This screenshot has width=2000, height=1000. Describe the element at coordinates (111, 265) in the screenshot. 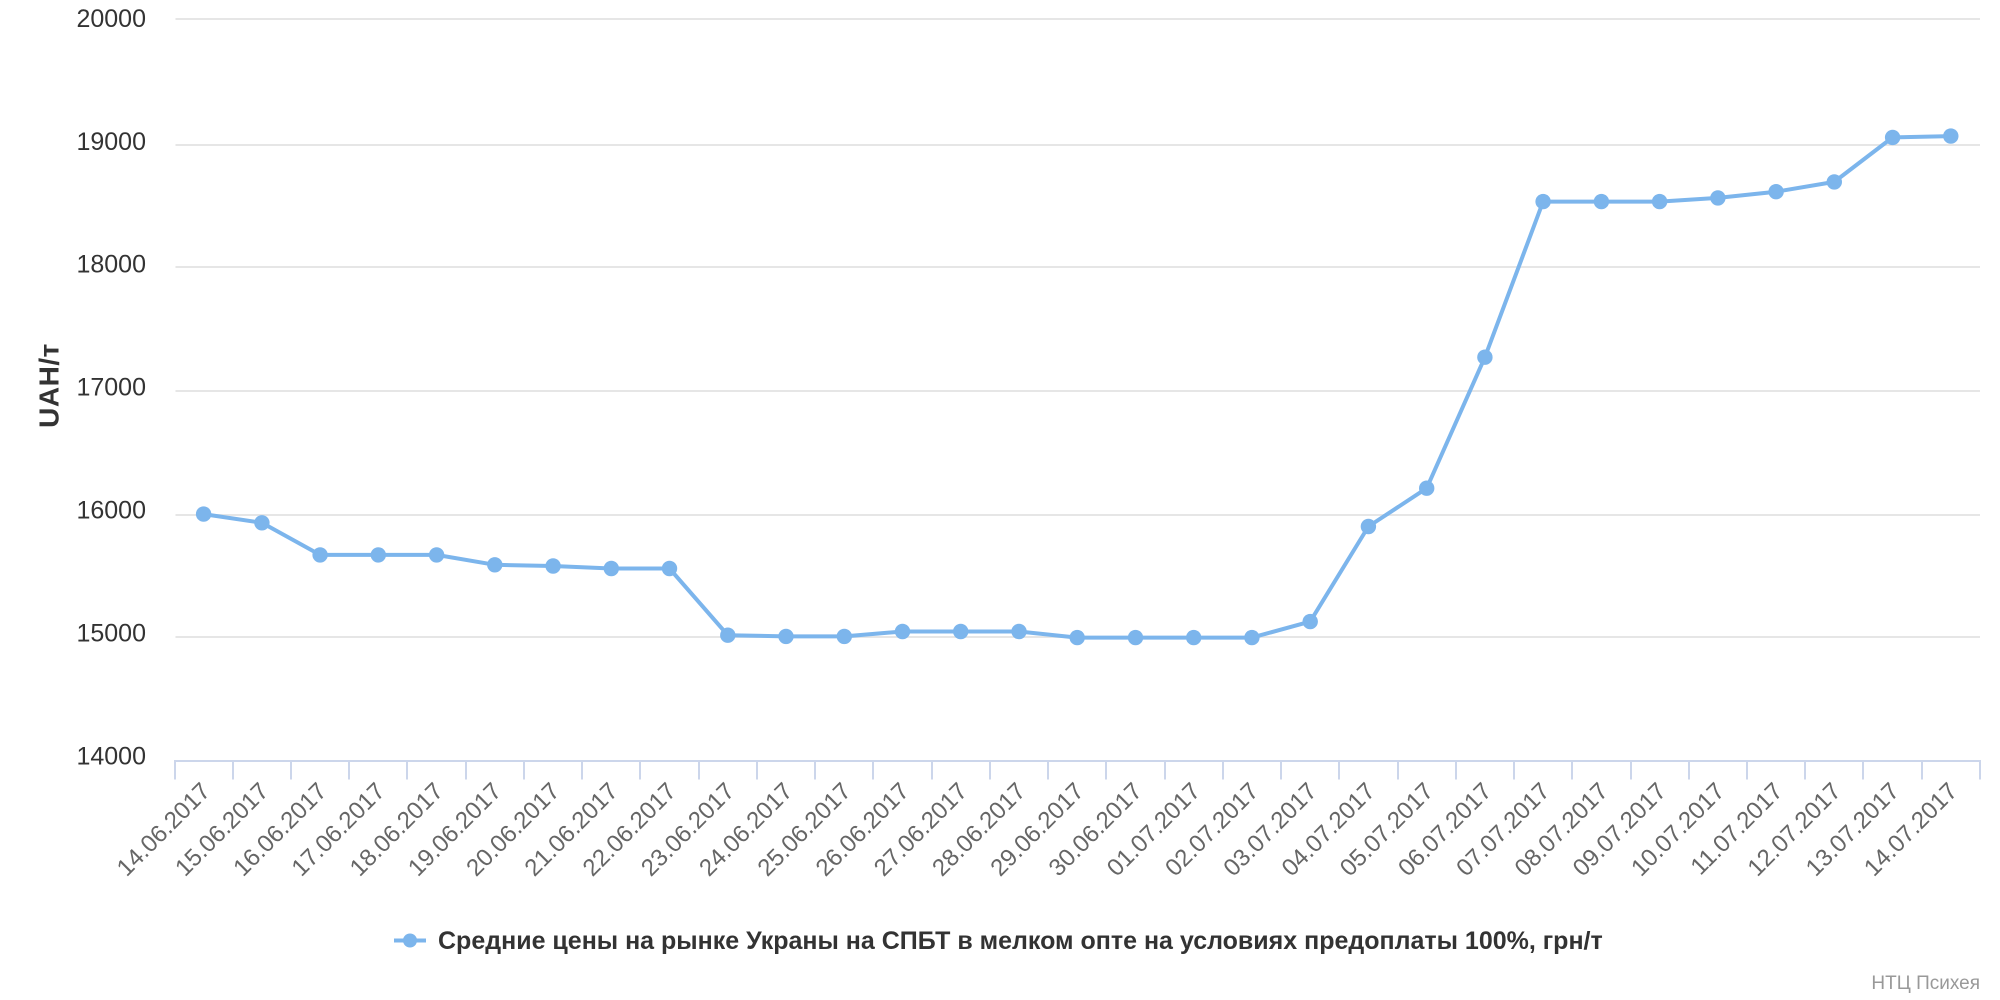

I see `svg-text: 18000` at that location.